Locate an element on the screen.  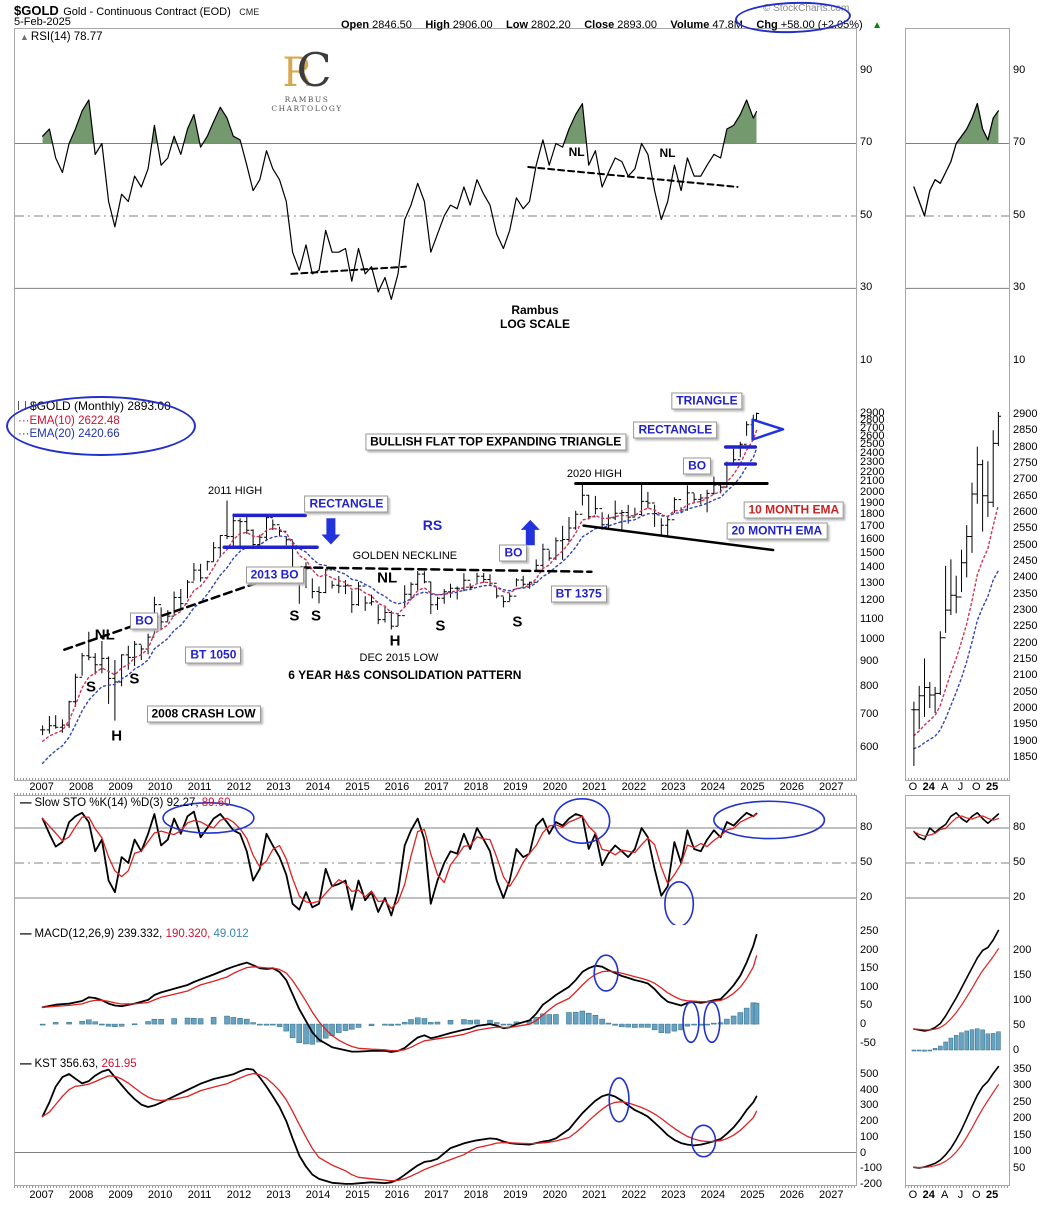
rsi-main-svg is located at coordinates (435, 199).